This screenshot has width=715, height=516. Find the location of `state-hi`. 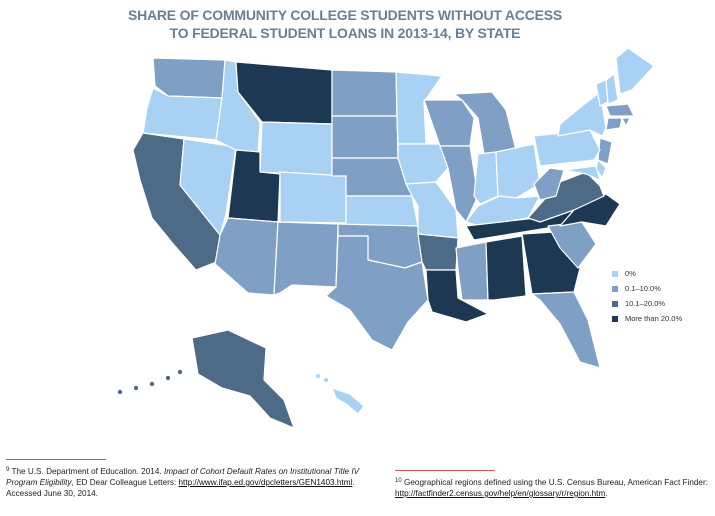

state-hi is located at coordinates (348, 401).